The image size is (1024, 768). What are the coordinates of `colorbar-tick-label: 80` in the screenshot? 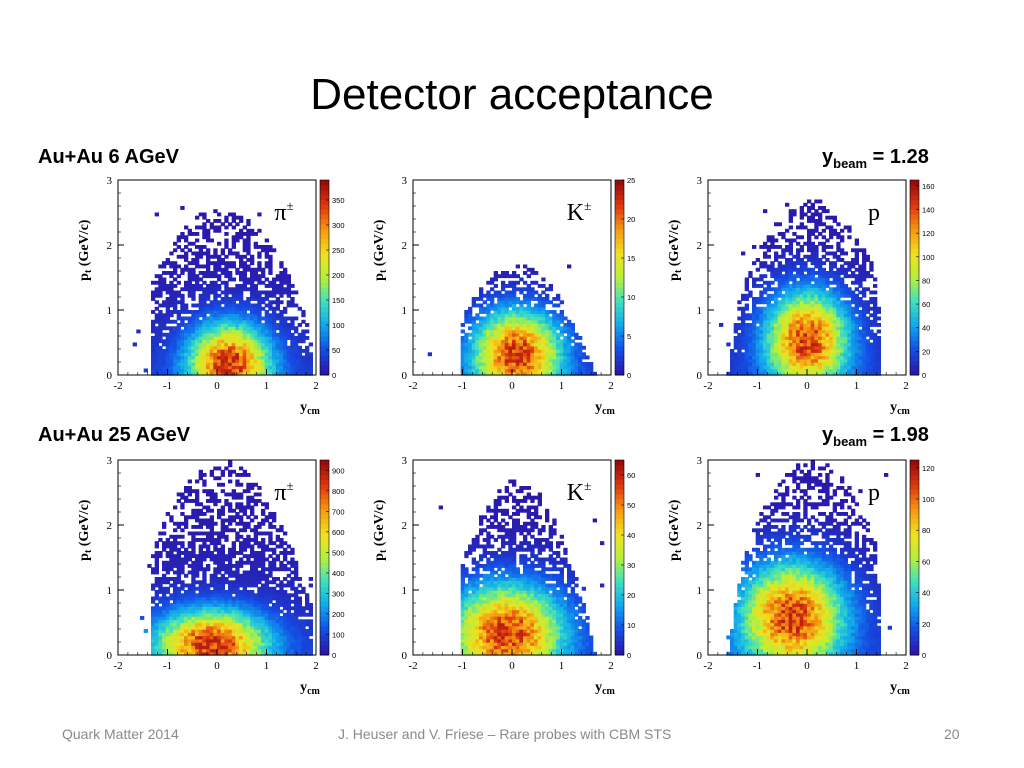 It's located at (926, 280).